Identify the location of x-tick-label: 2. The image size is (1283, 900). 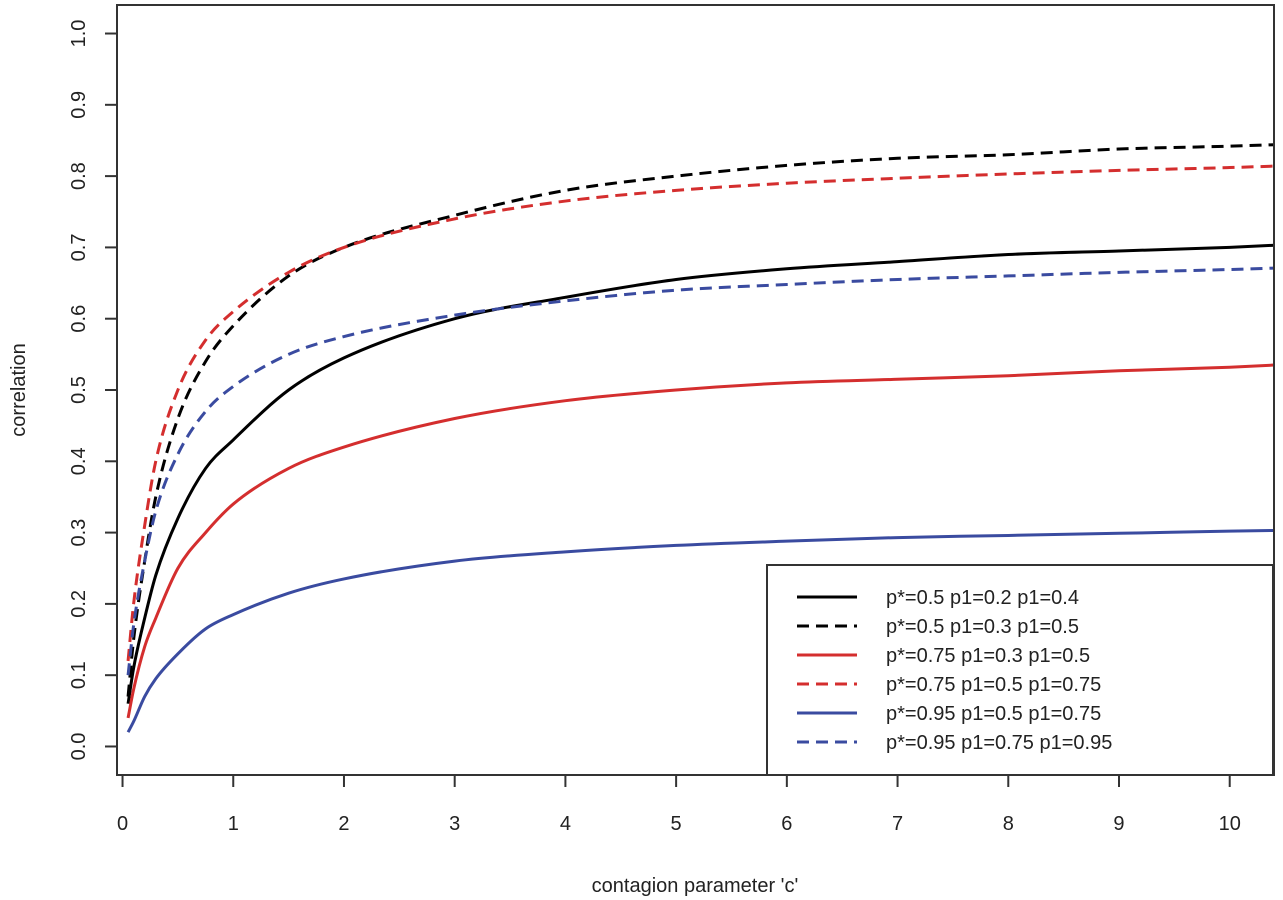
(343, 824).